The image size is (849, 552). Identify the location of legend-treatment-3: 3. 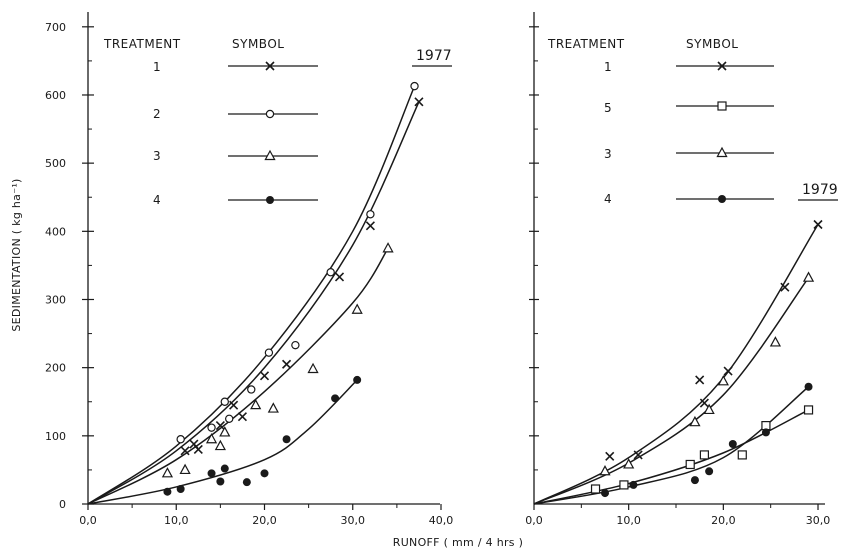
(157, 156).